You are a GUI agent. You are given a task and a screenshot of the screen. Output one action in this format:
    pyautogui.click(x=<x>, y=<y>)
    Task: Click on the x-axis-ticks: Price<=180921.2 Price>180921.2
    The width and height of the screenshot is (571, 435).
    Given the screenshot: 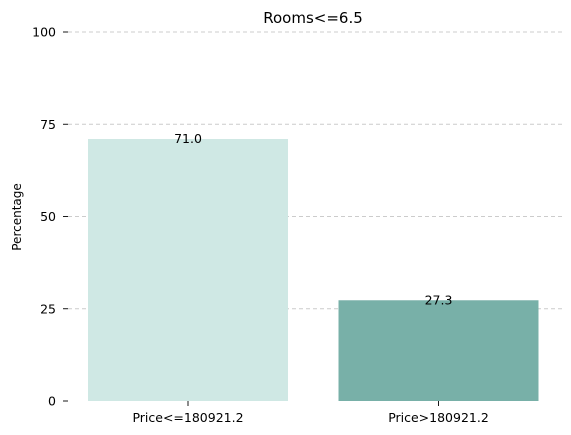 What is the action you would take?
    pyautogui.click(x=310, y=413)
    